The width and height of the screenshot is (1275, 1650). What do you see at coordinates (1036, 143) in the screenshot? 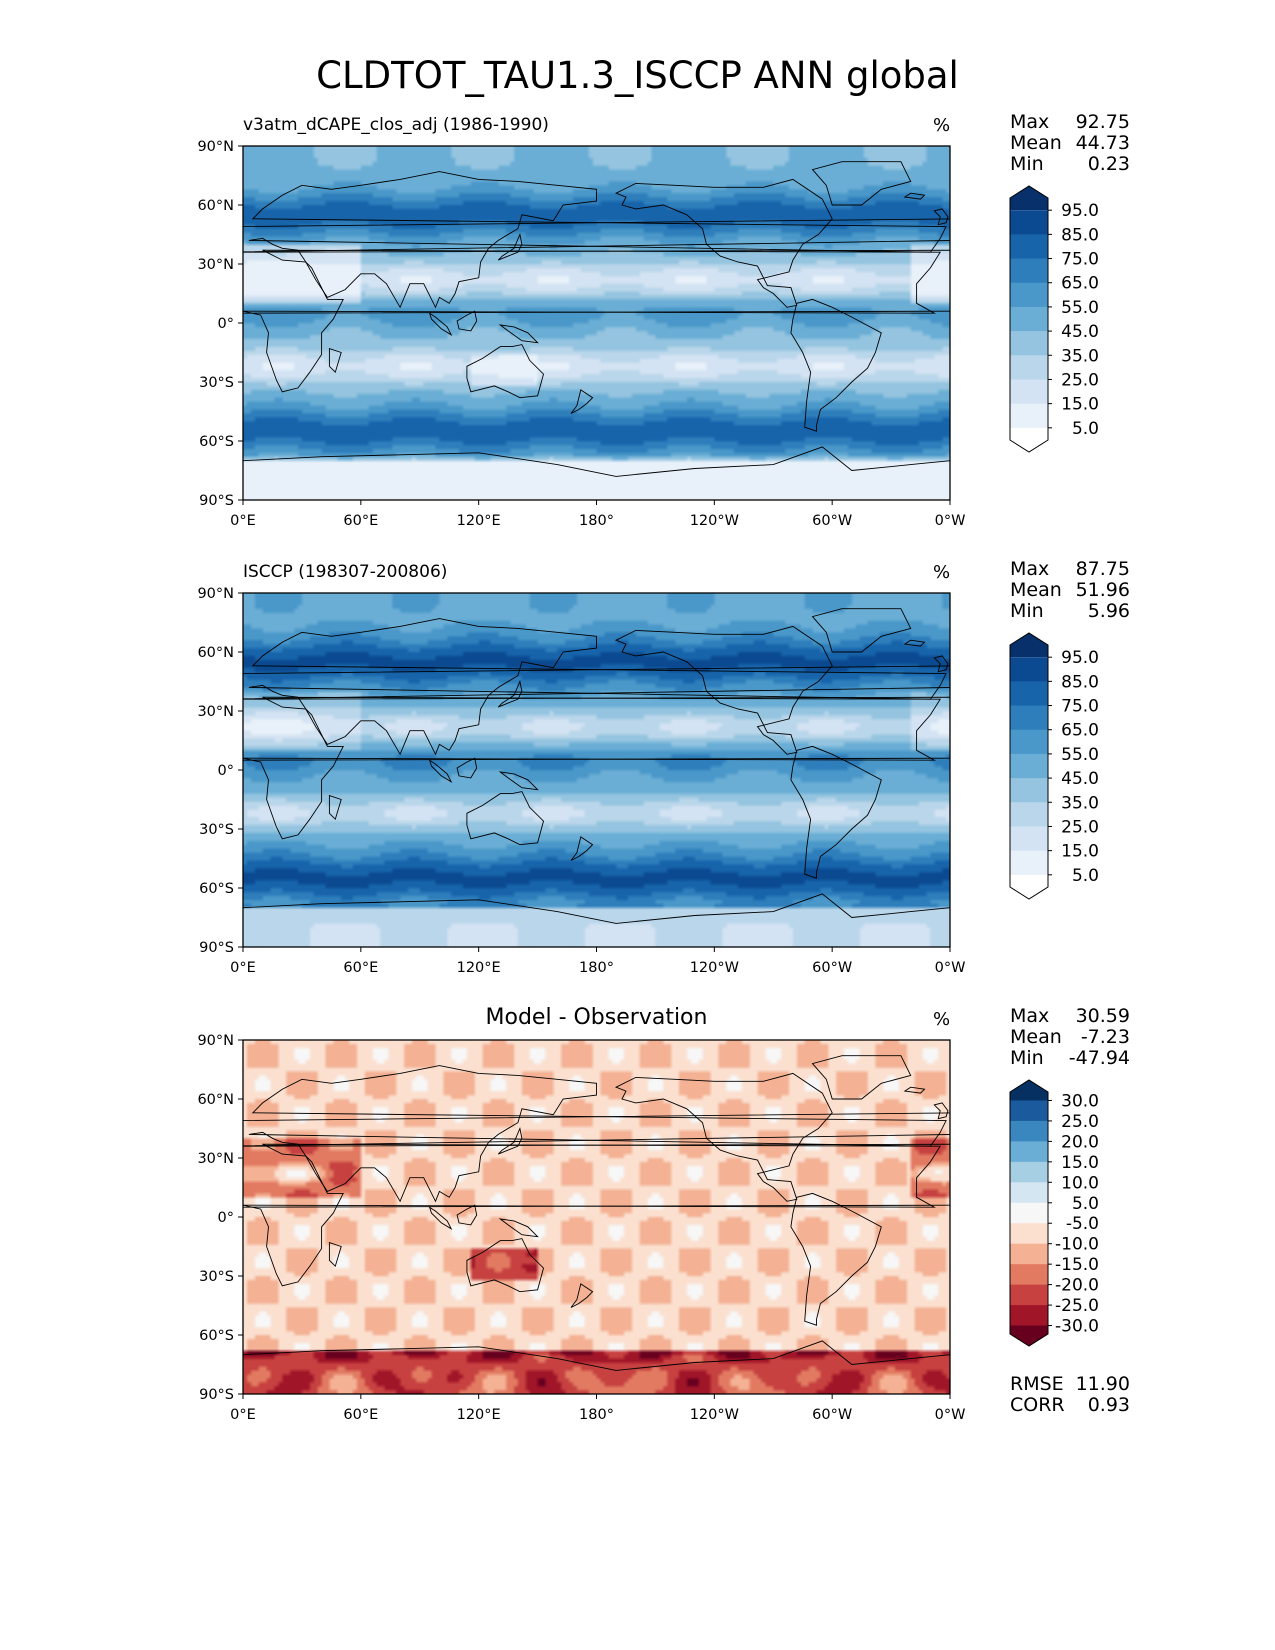
I see `stat-label-mean: Mean` at bounding box center [1036, 143].